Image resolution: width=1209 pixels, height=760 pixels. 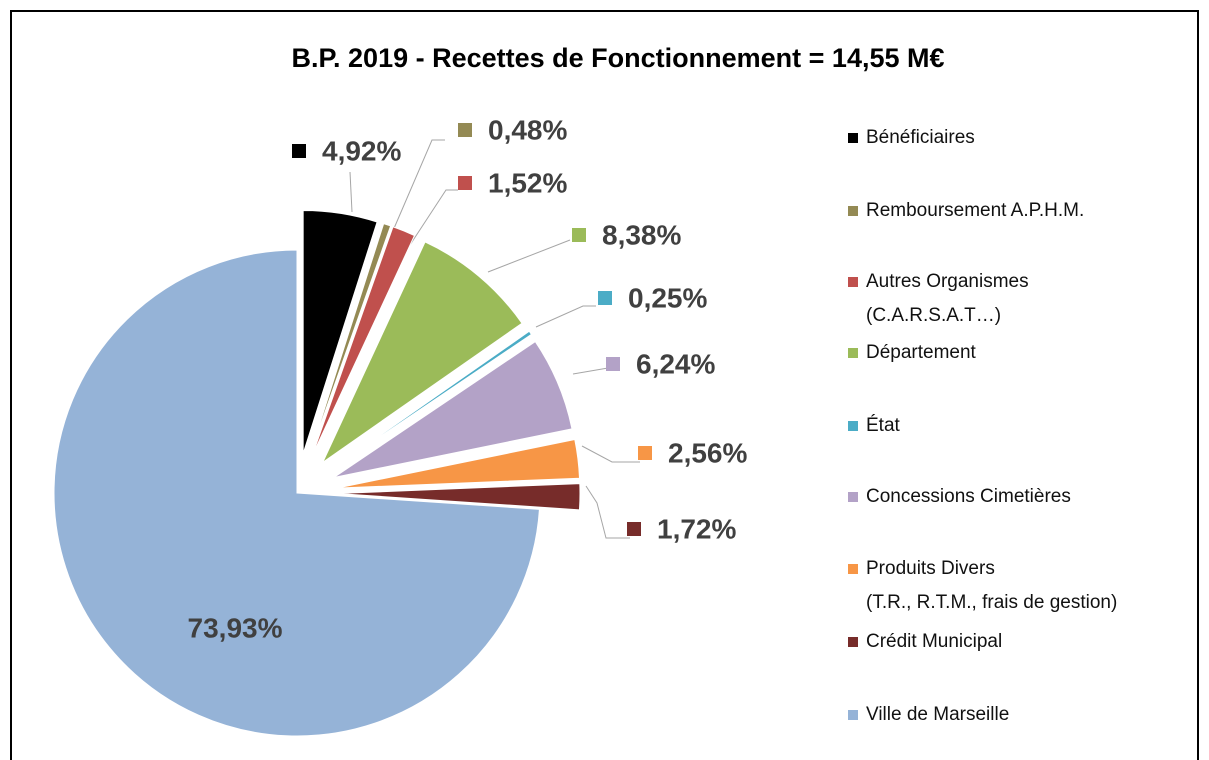 What do you see at coordinates (527, 182) in the screenshot?
I see `data-label: 1,52%` at bounding box center [527, 182].